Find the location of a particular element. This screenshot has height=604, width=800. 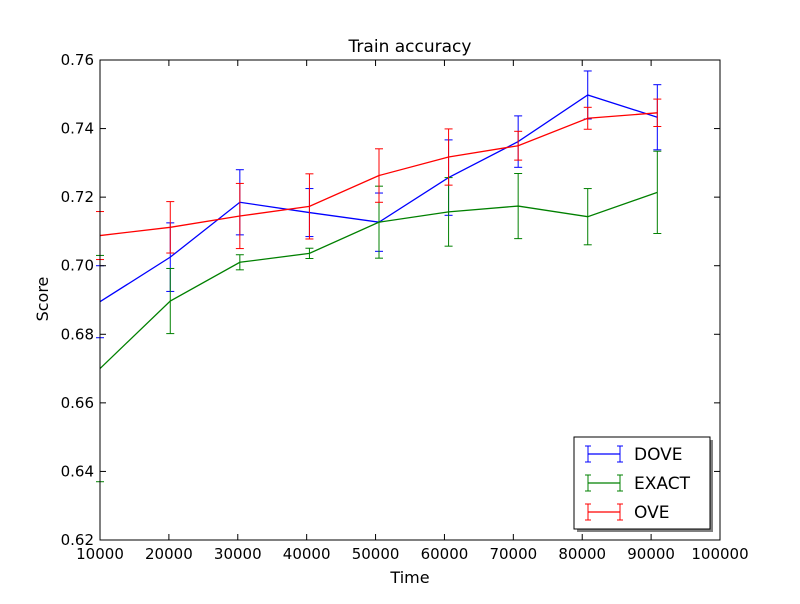

x-tick-label: 90000 is located at coordinates (651, 554).